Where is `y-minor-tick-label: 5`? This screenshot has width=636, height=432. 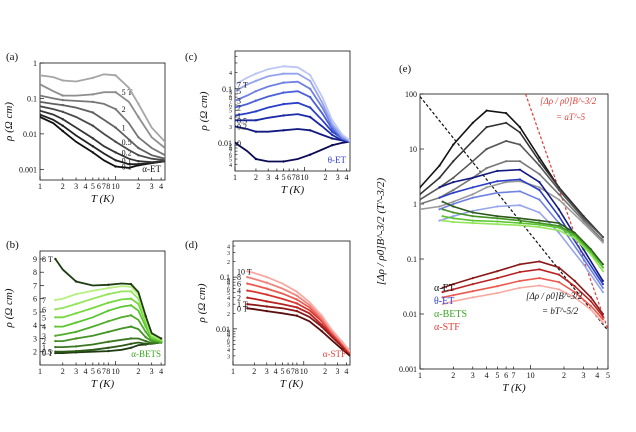 y-minor-tick-label: 5 is located at coordinates (228, 294).